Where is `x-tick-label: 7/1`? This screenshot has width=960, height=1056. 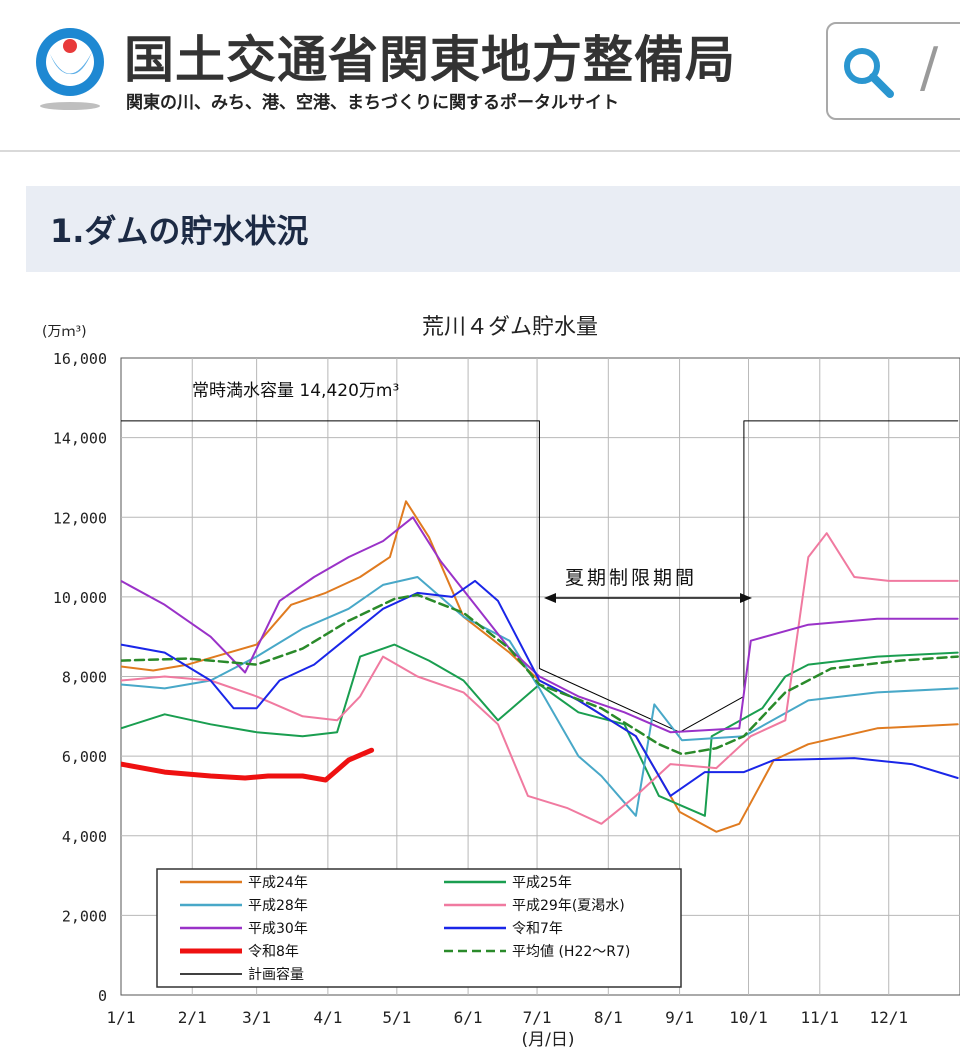 x-tick-label: 7/1 is located at coordinates (537, 1017).